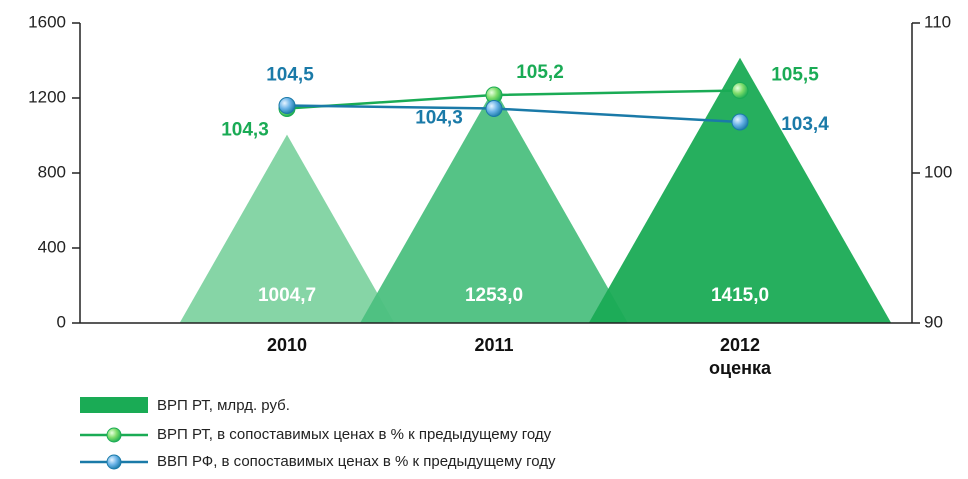 This screenshot has height=479, width=968. What do you see at coordinates (938, 171) in the screenshot?
I see `y2-tick-label: 100` at bounding box center [938, 171].